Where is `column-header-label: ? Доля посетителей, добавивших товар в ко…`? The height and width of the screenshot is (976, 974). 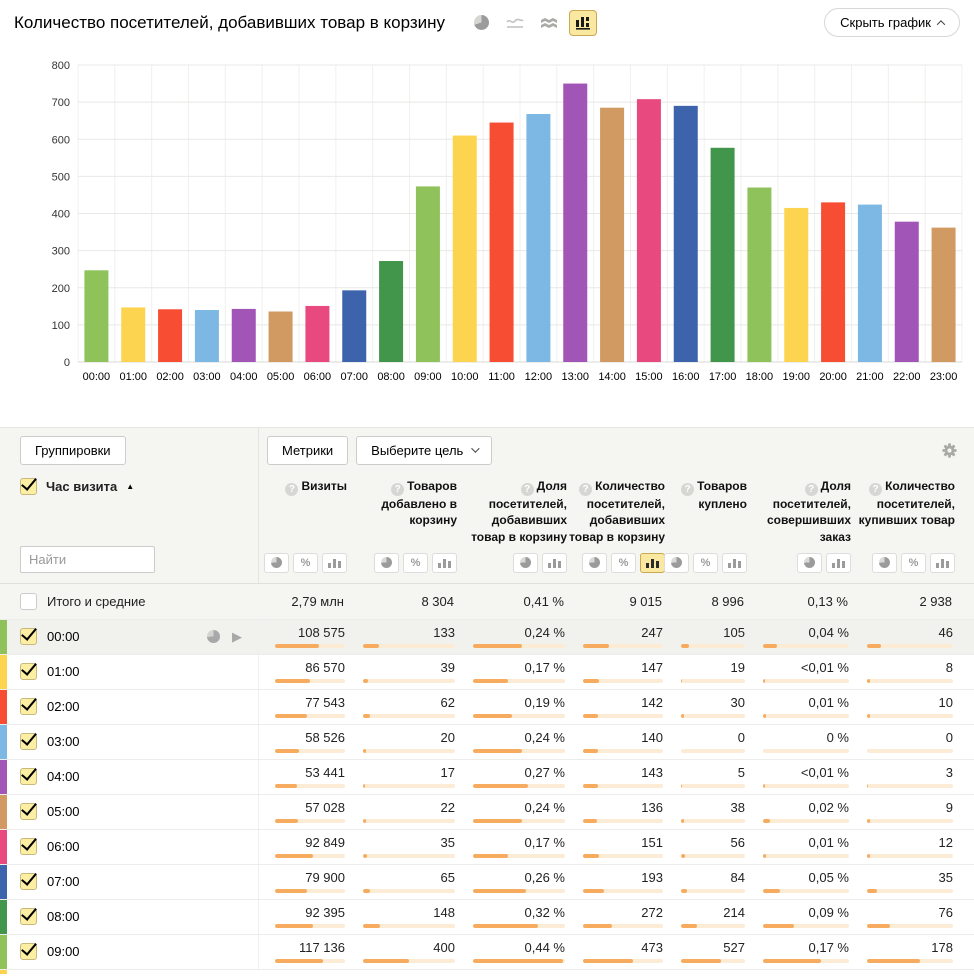 column-header-label: ? Доля посетителей, добавивших товар в ко… is located at coordinates (519, 511).